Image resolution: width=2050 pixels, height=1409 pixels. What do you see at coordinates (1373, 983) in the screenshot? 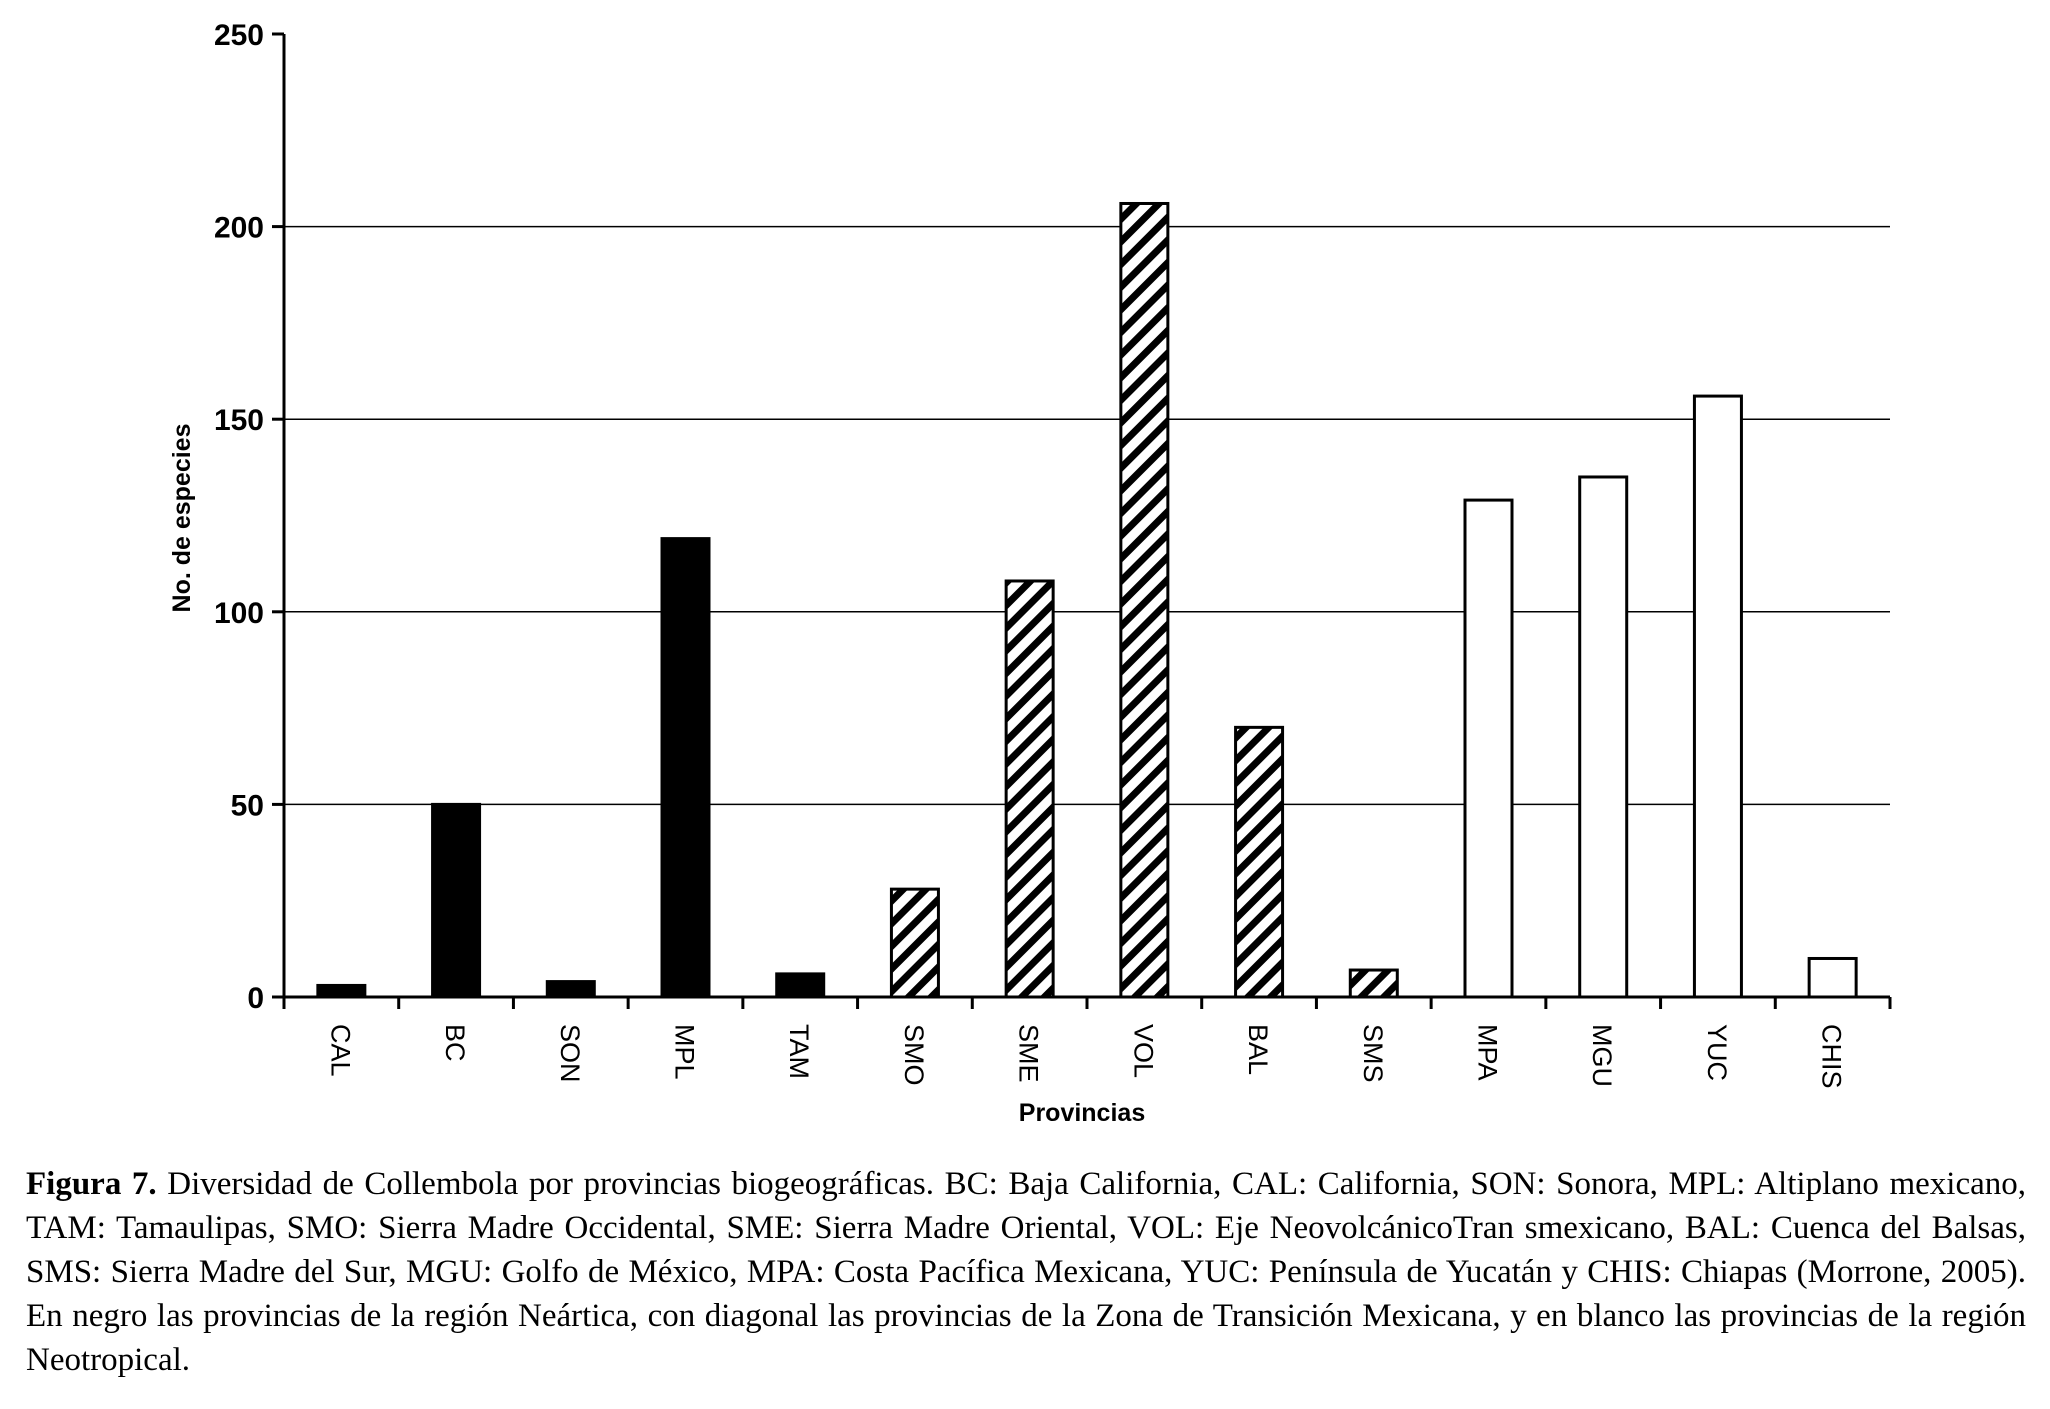
I see `bar-sms` at bounding box center [1373, 983].